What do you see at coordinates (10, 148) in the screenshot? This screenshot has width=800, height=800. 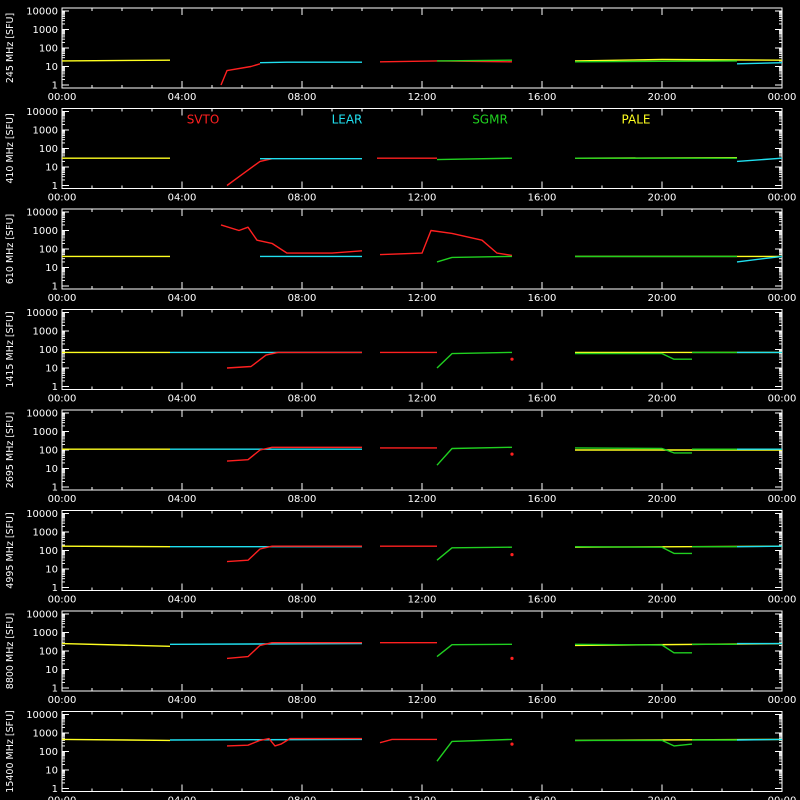 I see `y-axis-label: 410 MHz [SFU]` at bounding box center [10, 148].